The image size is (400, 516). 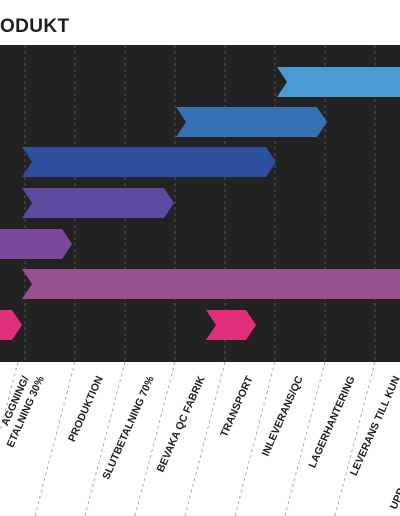 What do you see at coordinates (86, 408) in the screenshot?
I see `column-label-3: PRODUKTION` at bounding box center [86, 408].